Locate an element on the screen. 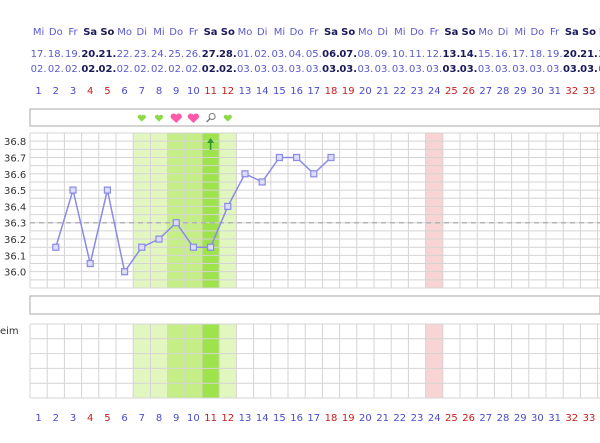 The height and width of the screenshot is (443, 600). cycle-day-label: 26 is located at coordinates (468, 418).